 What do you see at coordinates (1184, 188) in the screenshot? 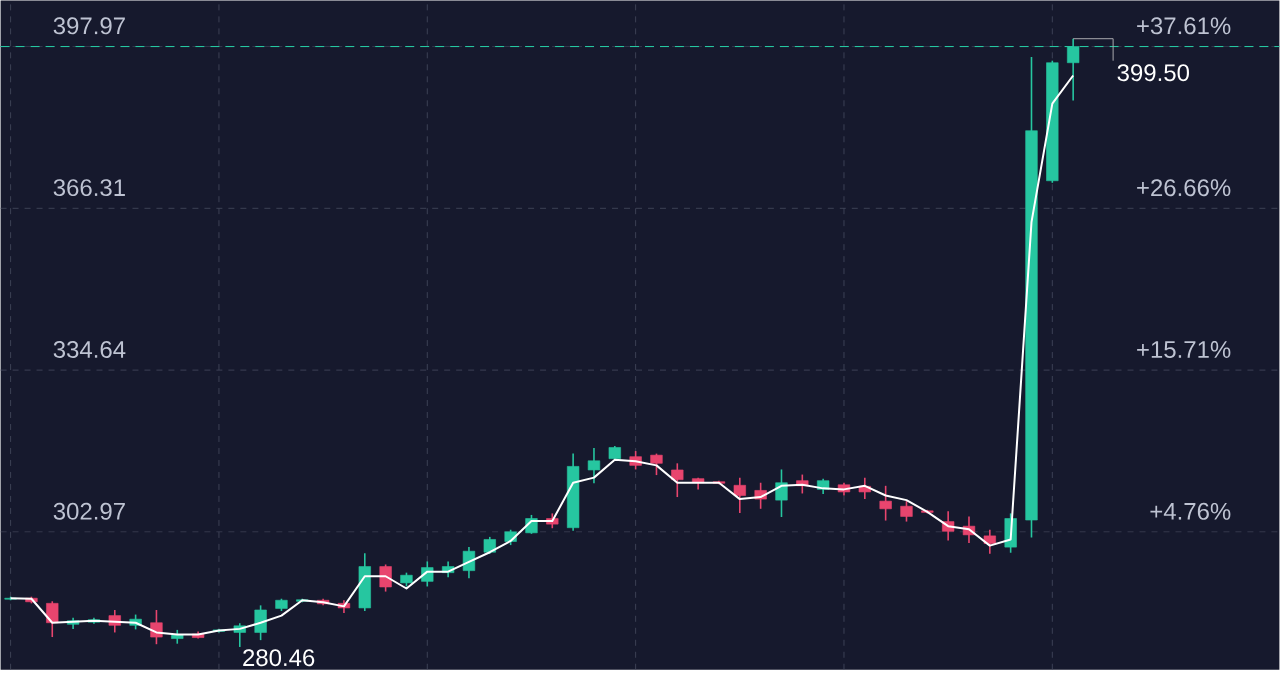
I see `y2-tick-label: +26.66%` at bounding box center [1184, 188].